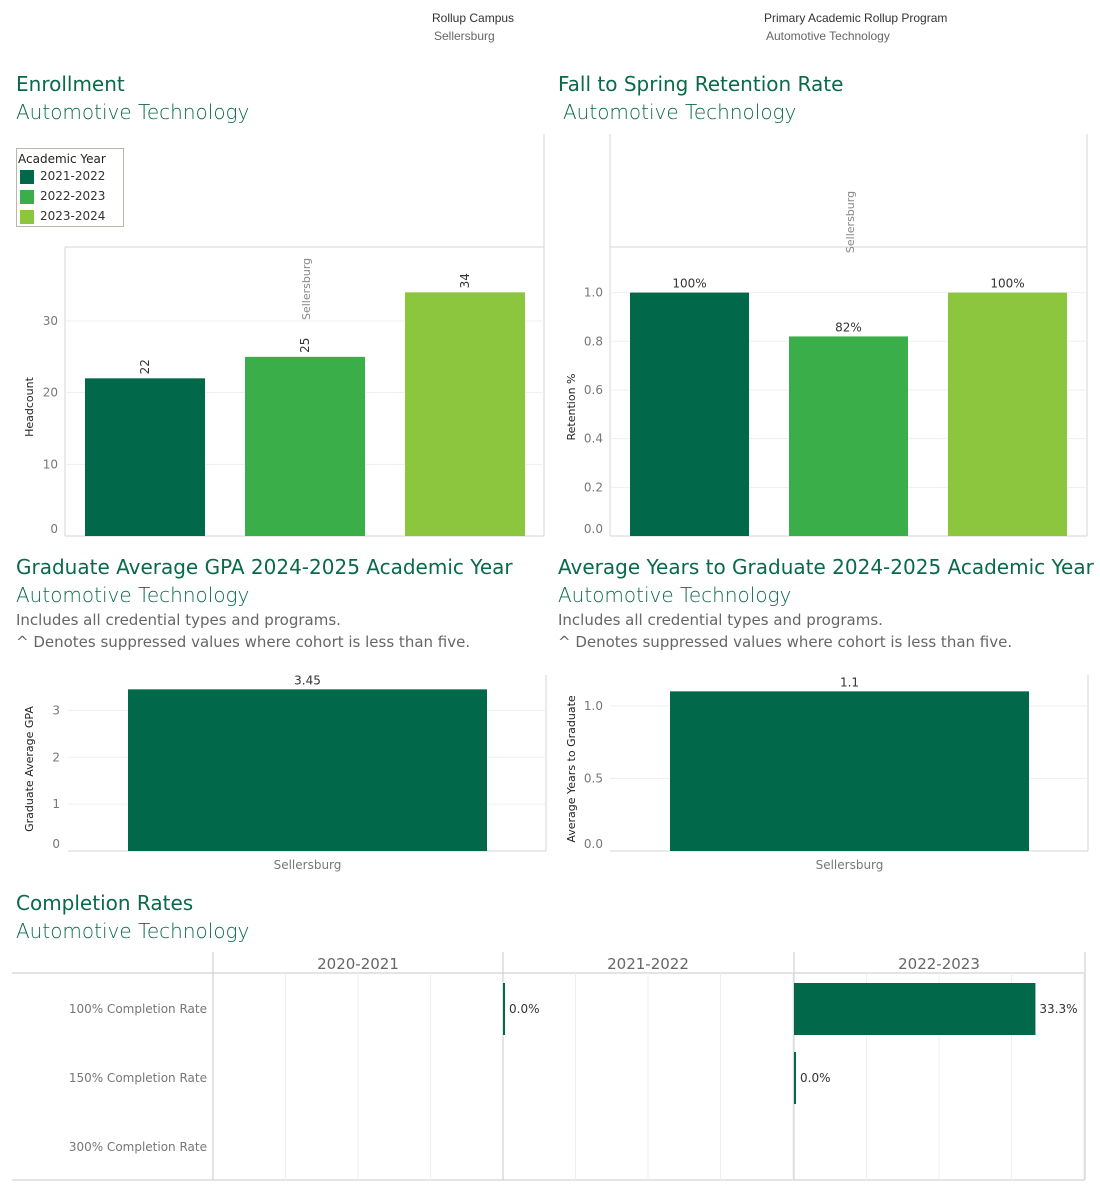 The image size is (1100, 1200). I want to click on retention-title: Fall to Spring Retention Rate, so click(701, 84).